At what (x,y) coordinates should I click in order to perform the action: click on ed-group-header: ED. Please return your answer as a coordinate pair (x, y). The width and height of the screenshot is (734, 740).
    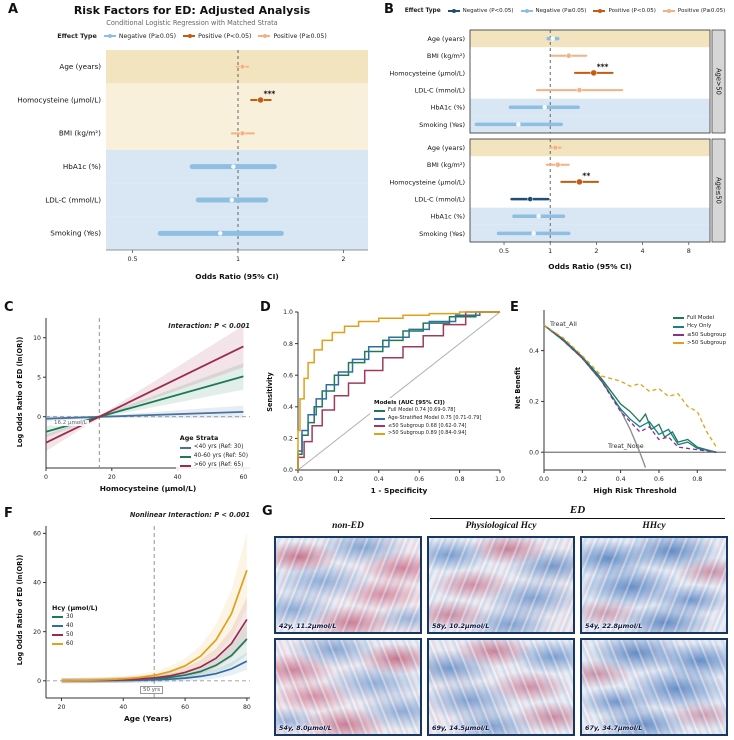
    Looking at the image, I should click on (577, 510).